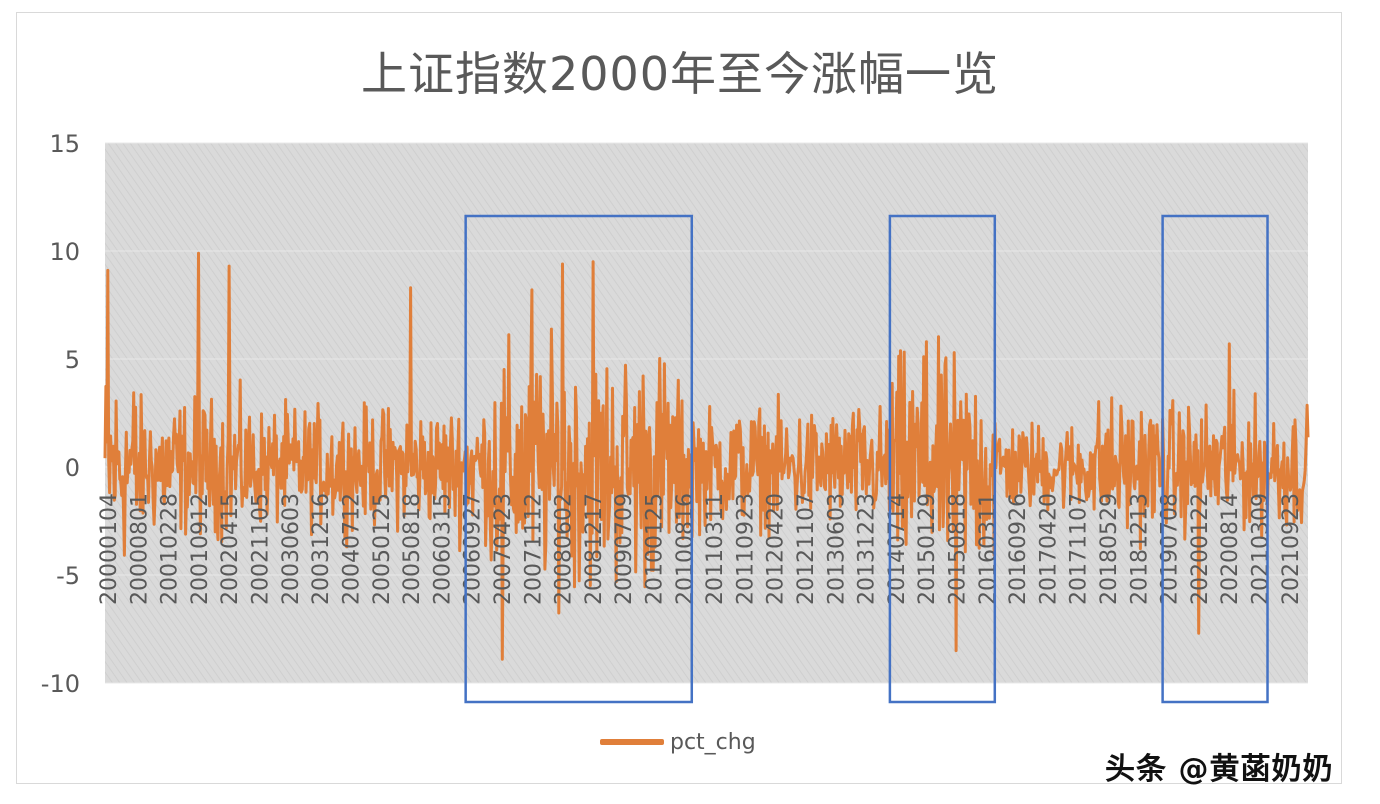 The height and width of the screenshot is (804, 1380). I want to click on x-tick-label: 20020415, so click(230, 549).